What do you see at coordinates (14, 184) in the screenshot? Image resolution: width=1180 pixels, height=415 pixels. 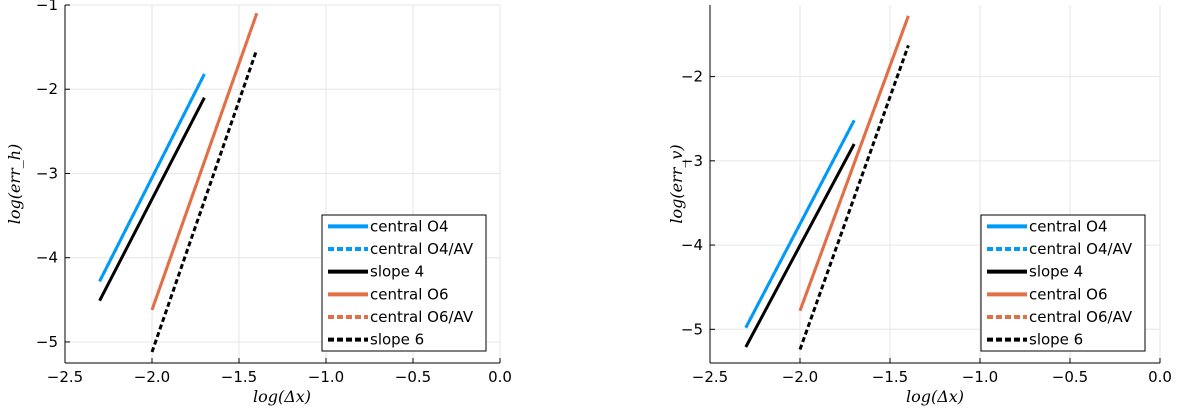 I see `y-axis-label: log(err_h)` at bounding box center [14, 184].